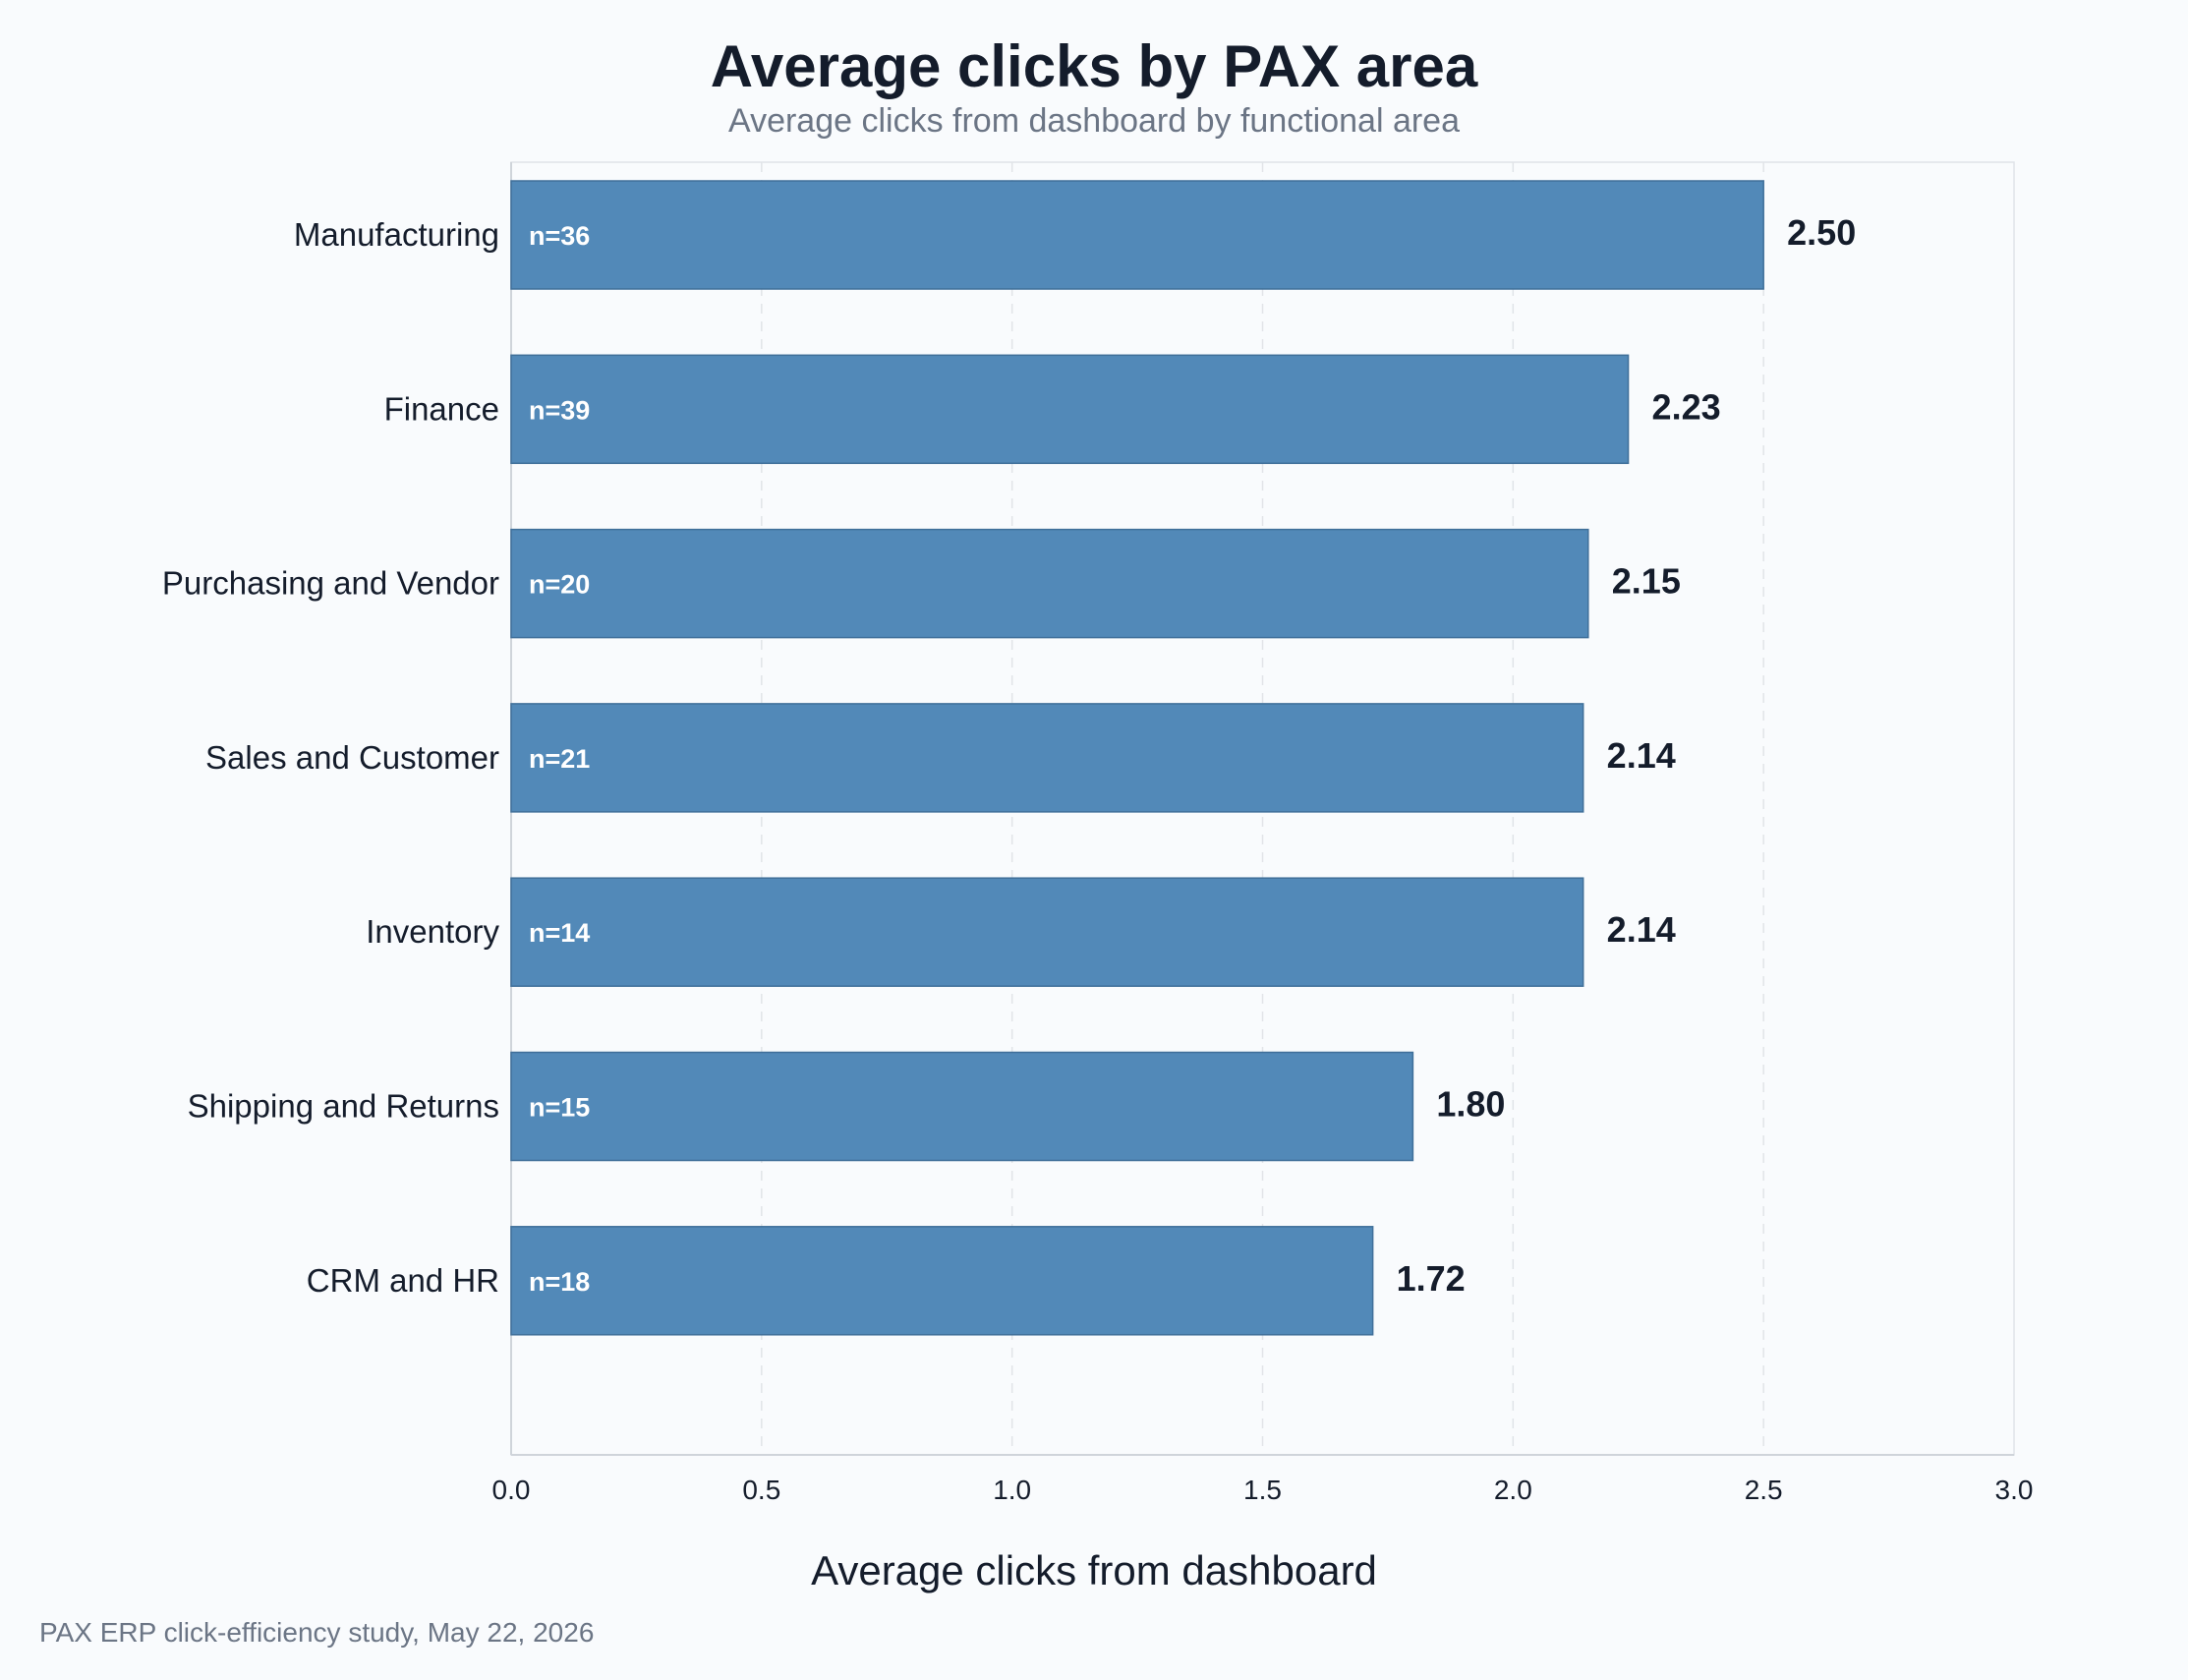  I want to click on category-label: Shipping and Returns, so click(343, 1106).